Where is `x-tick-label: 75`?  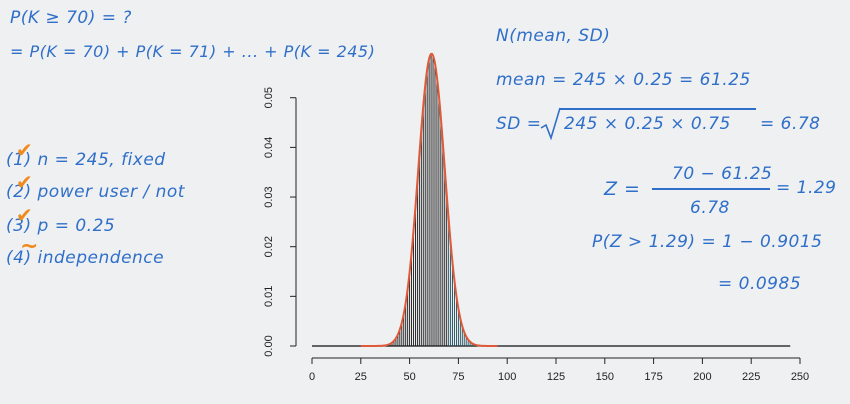 x-tick-label: 75 is located at coordinates (458, 377).